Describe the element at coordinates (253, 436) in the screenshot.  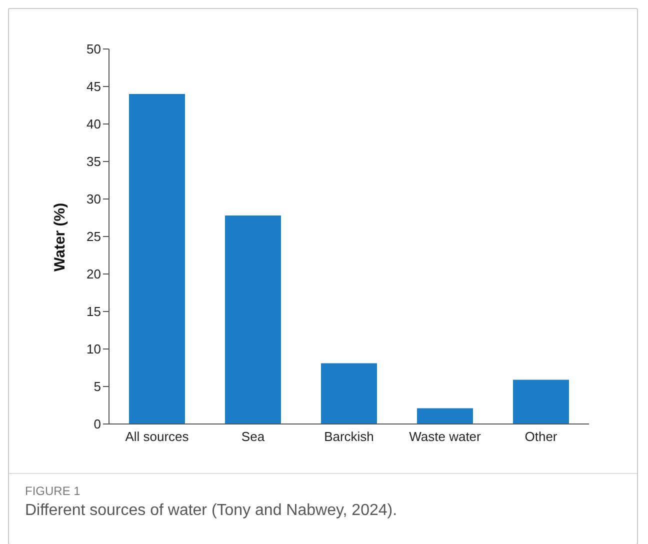
I see `x-tick-label: Sea` at that location.